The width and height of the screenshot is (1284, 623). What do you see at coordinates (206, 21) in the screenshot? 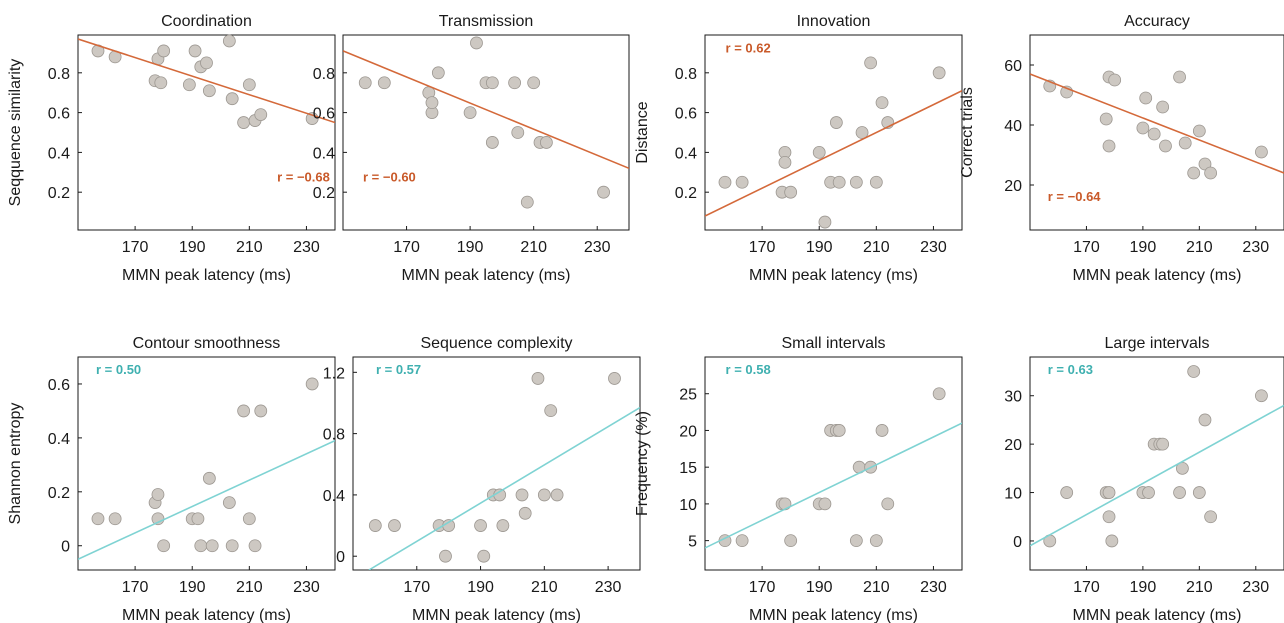
I see `chart-title: Coordination` at bounding box center [206, 21].